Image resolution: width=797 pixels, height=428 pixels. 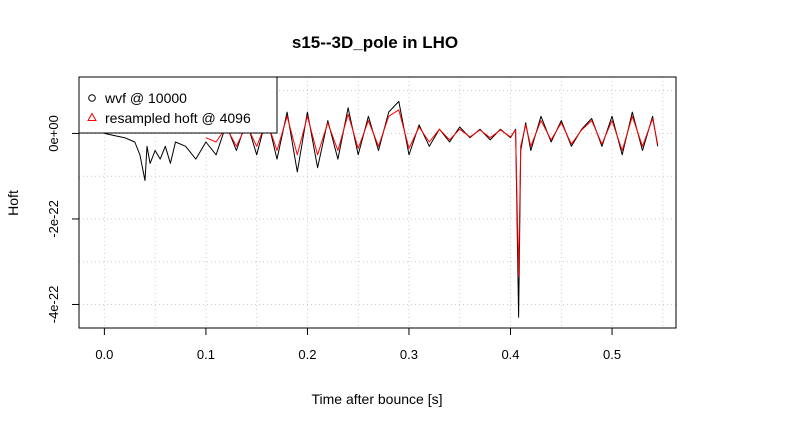 What do you see at coordinates (510, 354) in the screenshot?
I see `x-tick-label: 0.4` at bounding box center [510, 354].